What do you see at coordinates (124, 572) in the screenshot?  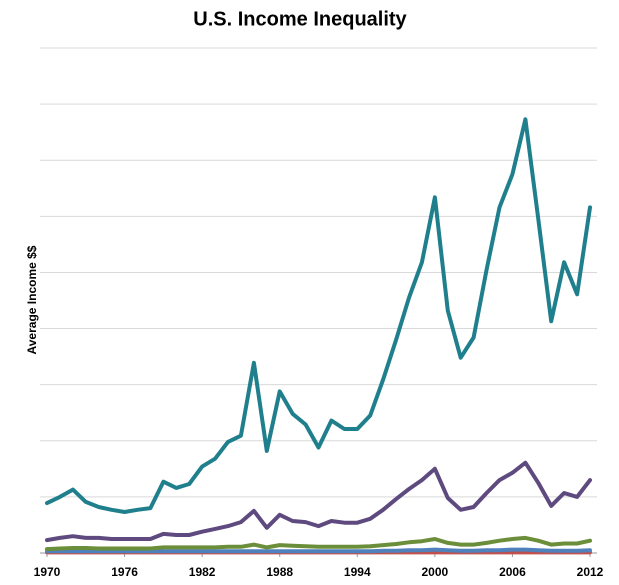 I see `x-tick-label: 1976` at bounding box center [124, 572].